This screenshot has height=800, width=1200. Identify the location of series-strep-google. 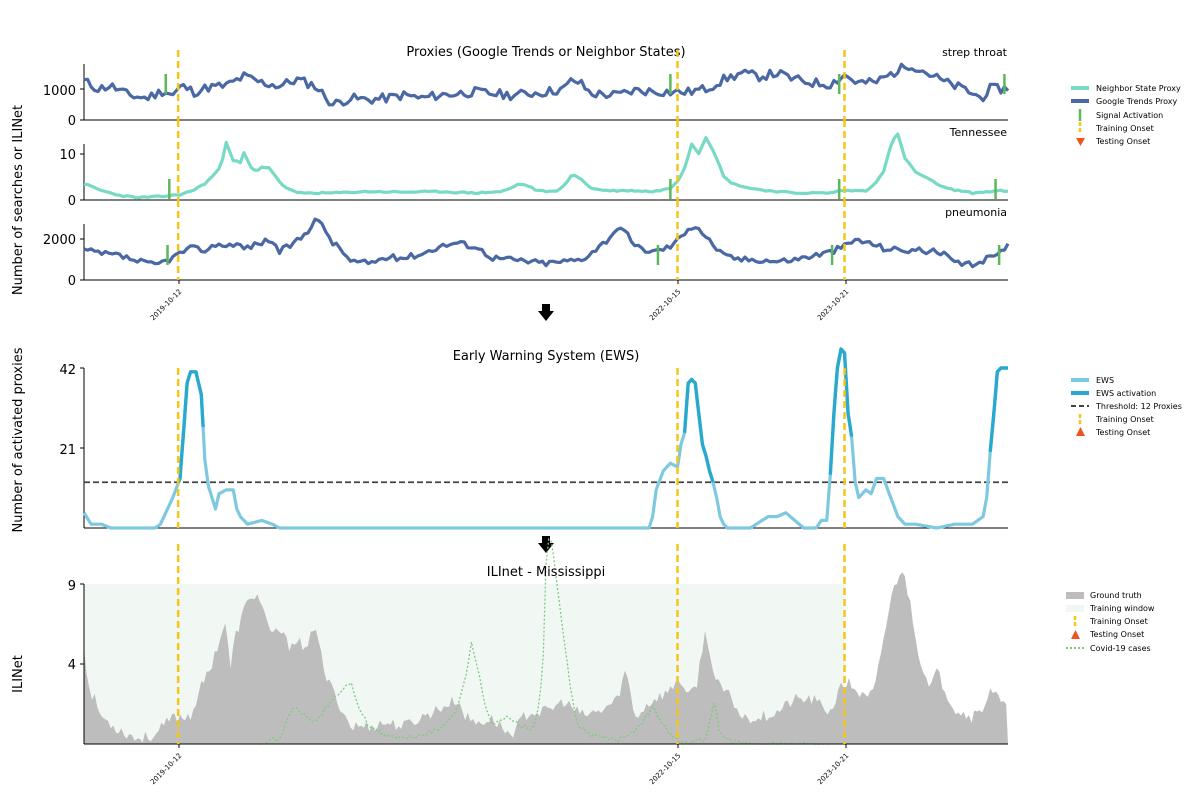
(546, 84).